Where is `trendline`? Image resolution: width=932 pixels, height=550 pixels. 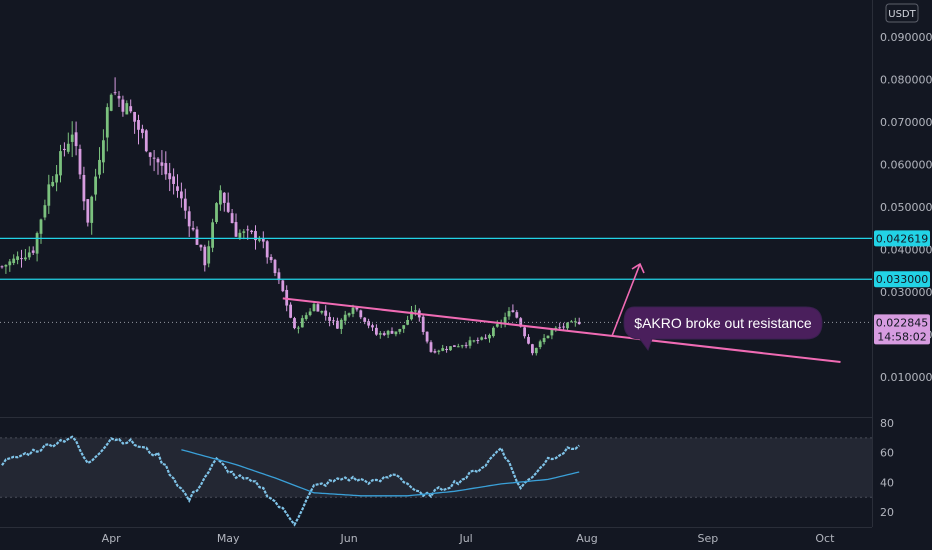
trendline is located at coordinates (561, 330).